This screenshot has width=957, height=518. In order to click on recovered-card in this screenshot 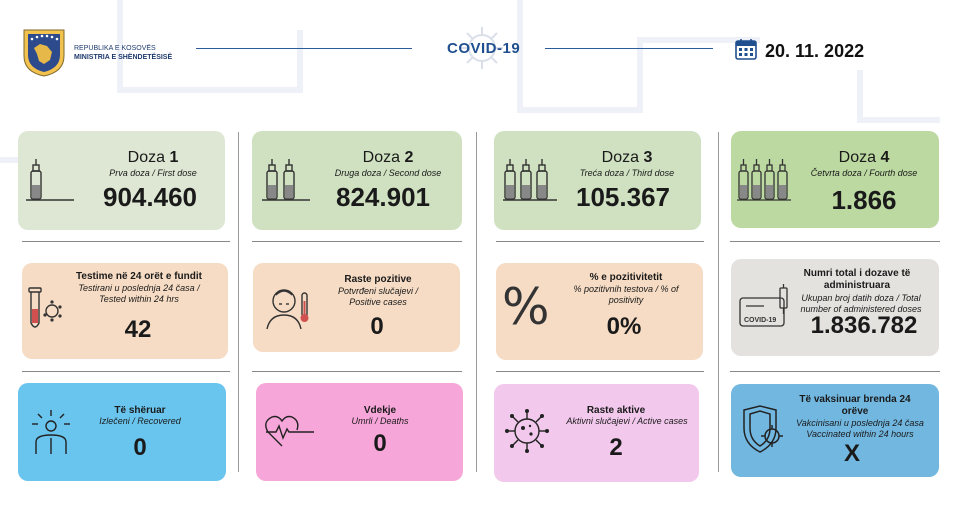, I will do `click(122, 432)`.